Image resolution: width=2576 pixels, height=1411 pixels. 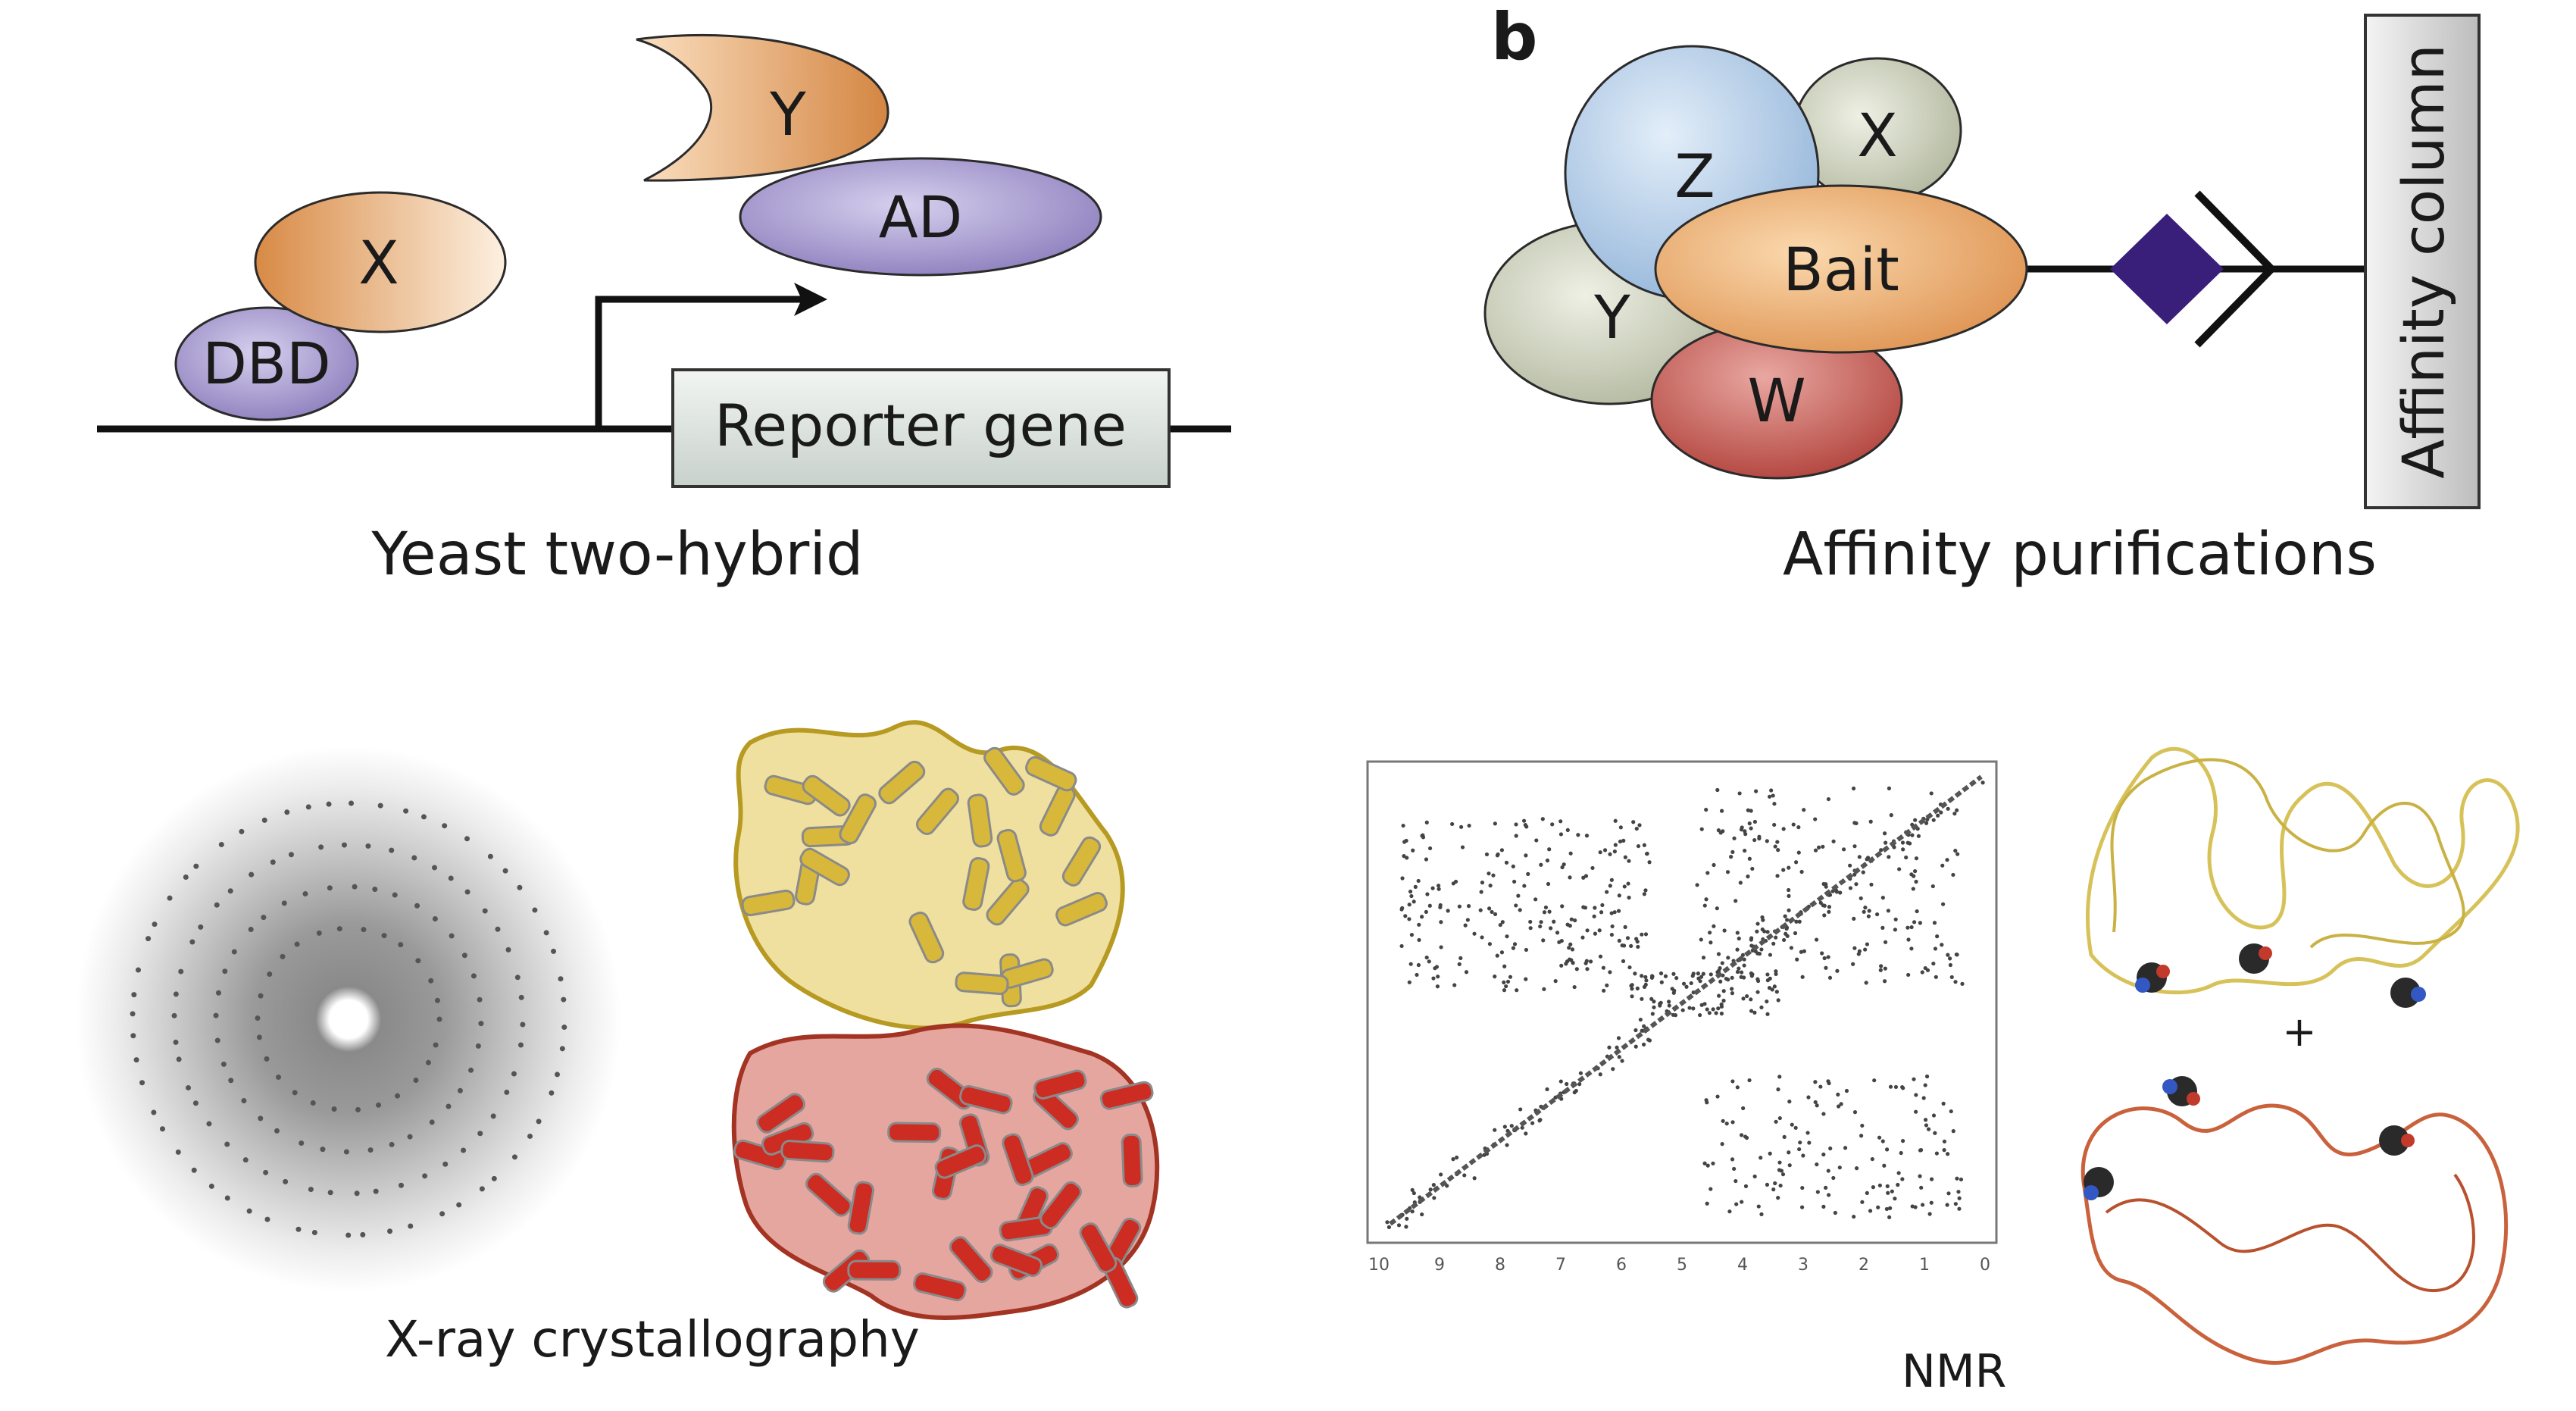 I want to click on nmr-tick-label: 5, so click(x=1682, y=1265).